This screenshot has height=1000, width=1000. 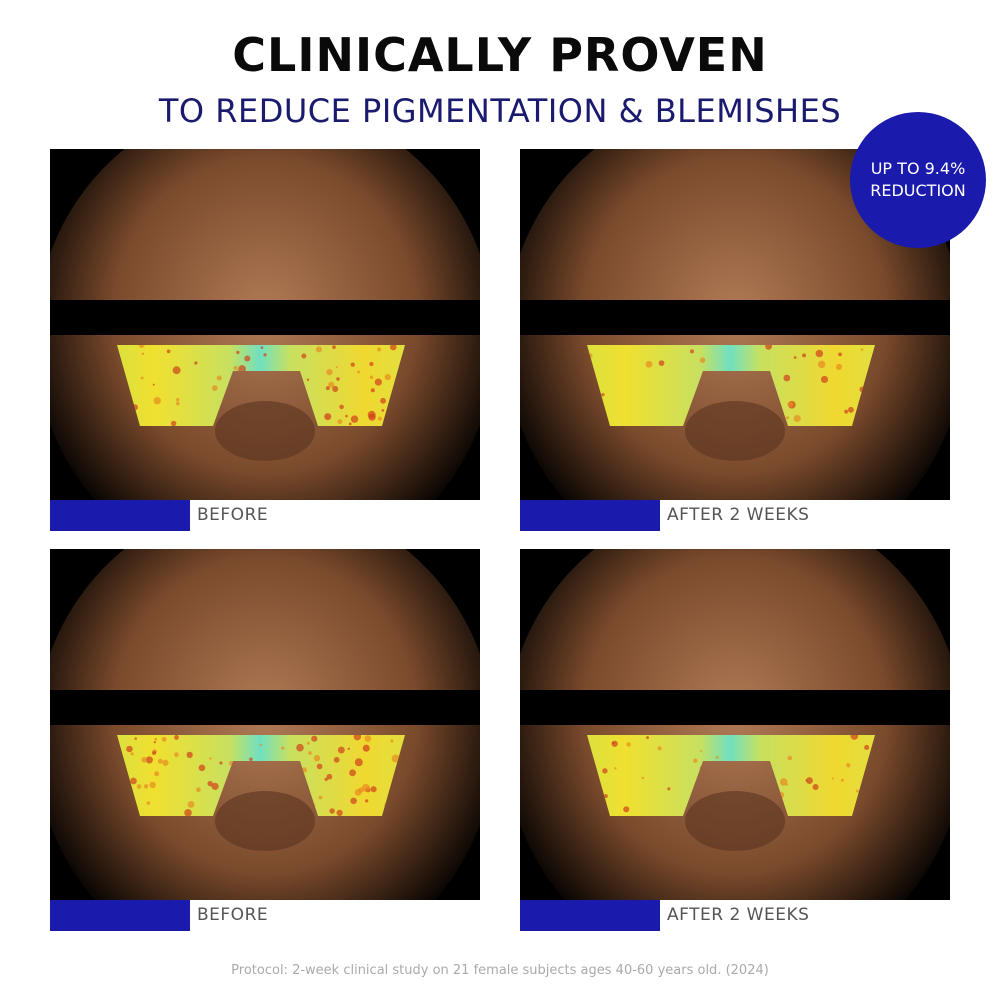 What do you see at coordinates (918, 168) in the screenshot?
I see `badge-line-1: UP TO 9.4%` at bounding box center [918, 168].